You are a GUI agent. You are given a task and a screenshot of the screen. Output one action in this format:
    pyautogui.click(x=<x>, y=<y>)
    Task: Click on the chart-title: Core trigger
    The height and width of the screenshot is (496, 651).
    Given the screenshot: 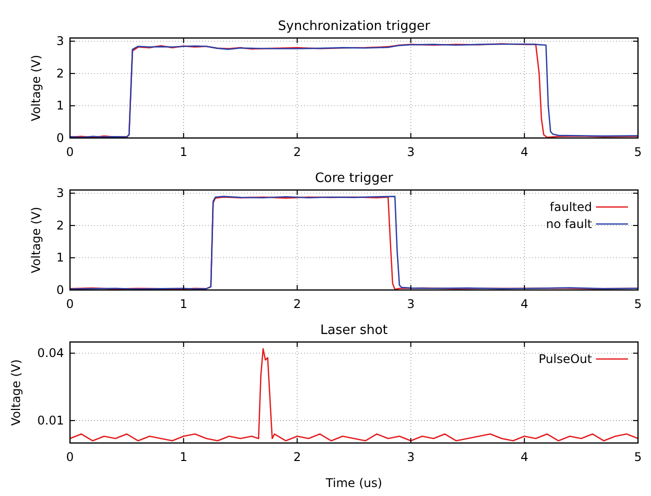 What is the action you would take?
    pyautogui.click(x=354, y=178)
    